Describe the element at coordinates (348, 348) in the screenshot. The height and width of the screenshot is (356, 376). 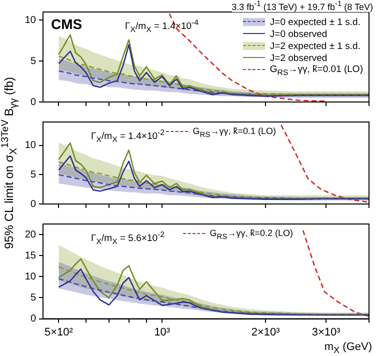
I see `x-axis-title: m$_{X}$ (GeV)` at that location.